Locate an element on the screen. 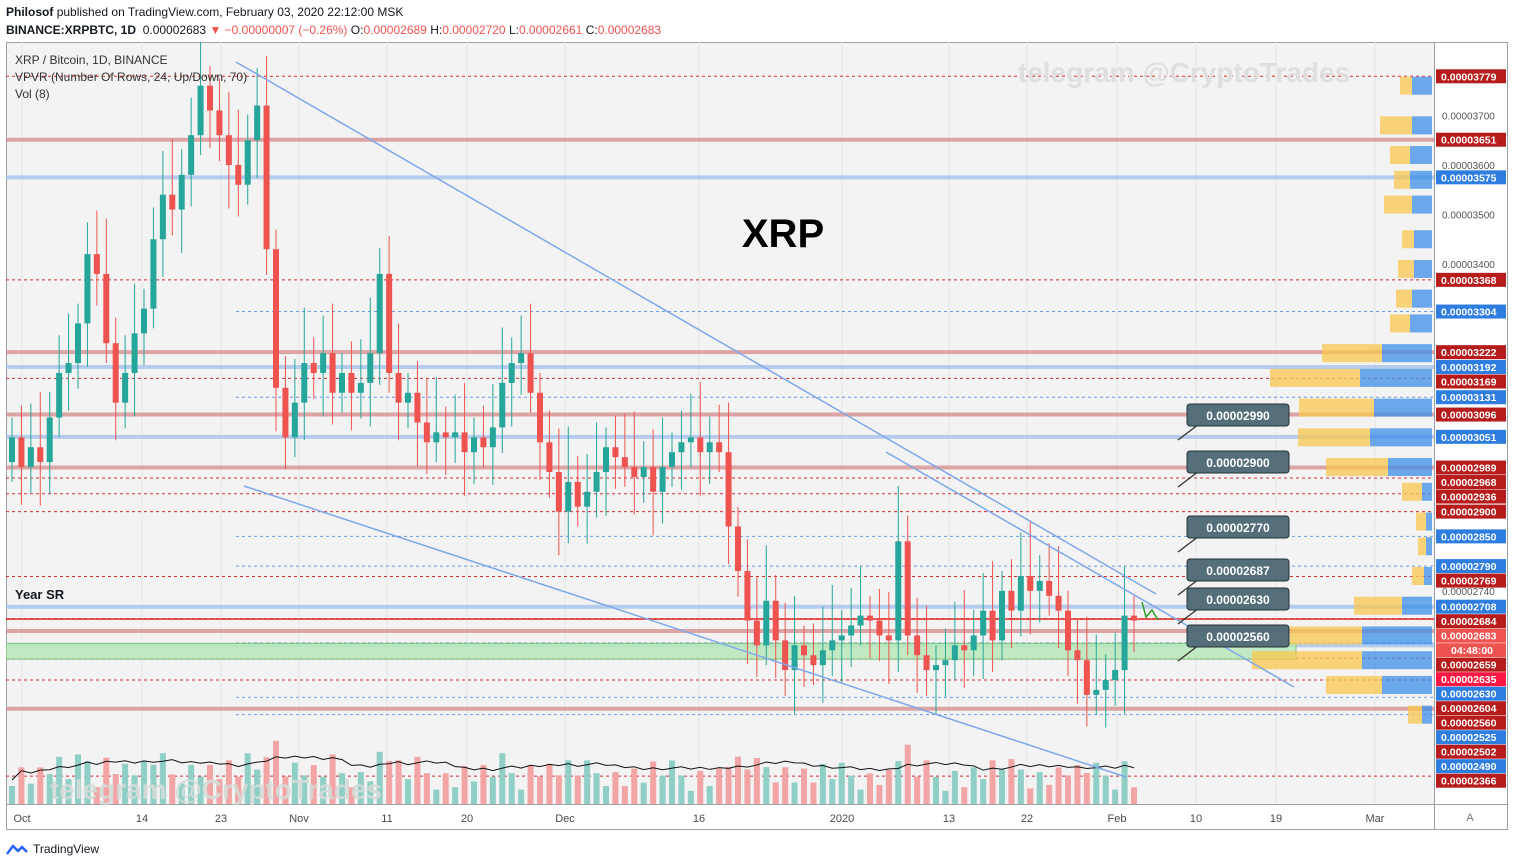  support-zone is located at coordinates (651, 651).